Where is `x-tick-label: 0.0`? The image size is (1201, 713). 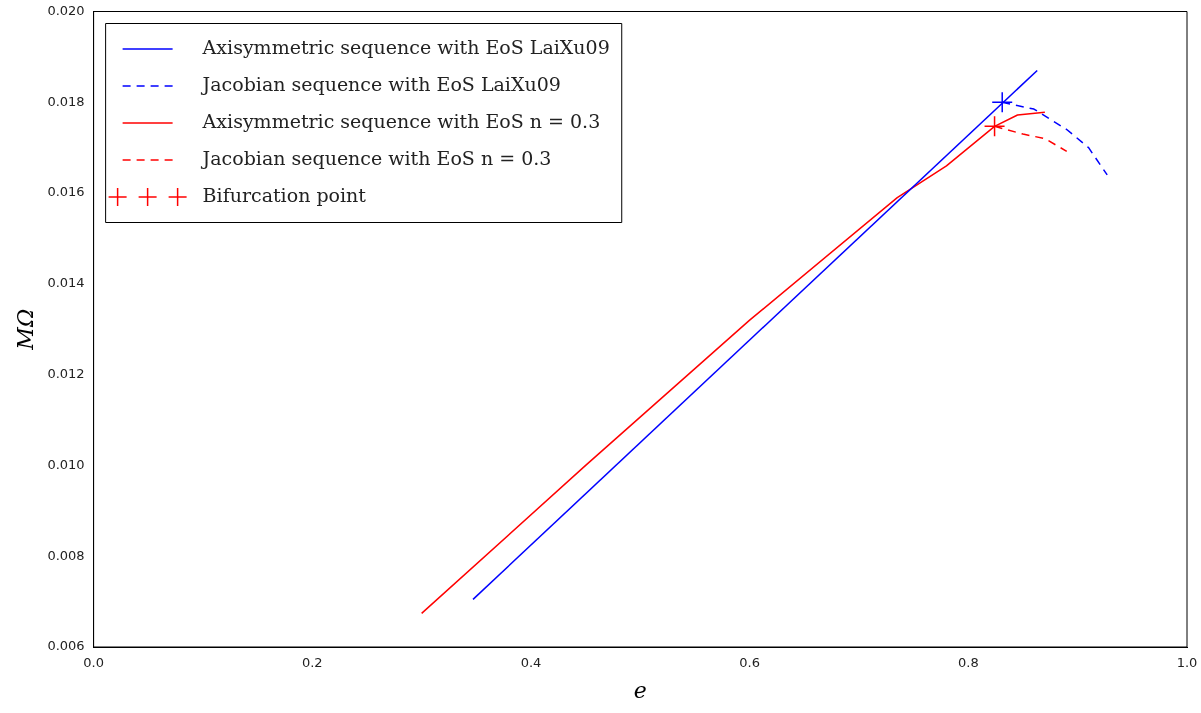 x-tick-label: 0.0 is located at coordinates (93, 663).